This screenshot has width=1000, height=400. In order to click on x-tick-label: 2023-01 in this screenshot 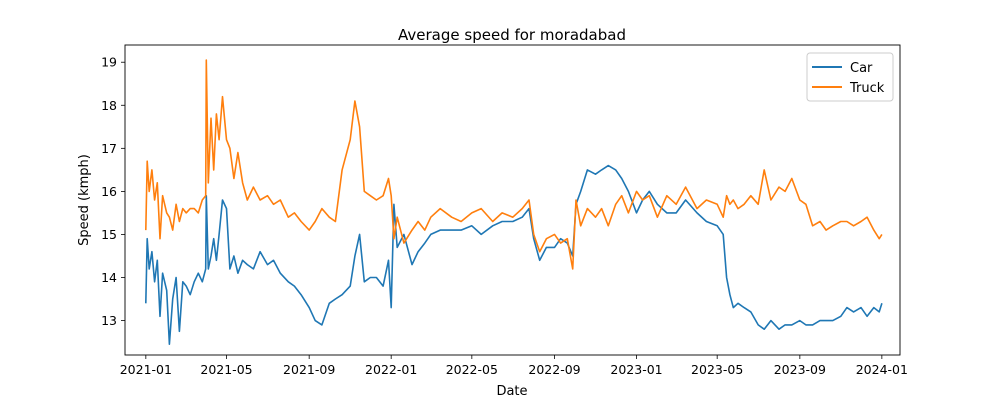, I will do `click(636, 369)`.